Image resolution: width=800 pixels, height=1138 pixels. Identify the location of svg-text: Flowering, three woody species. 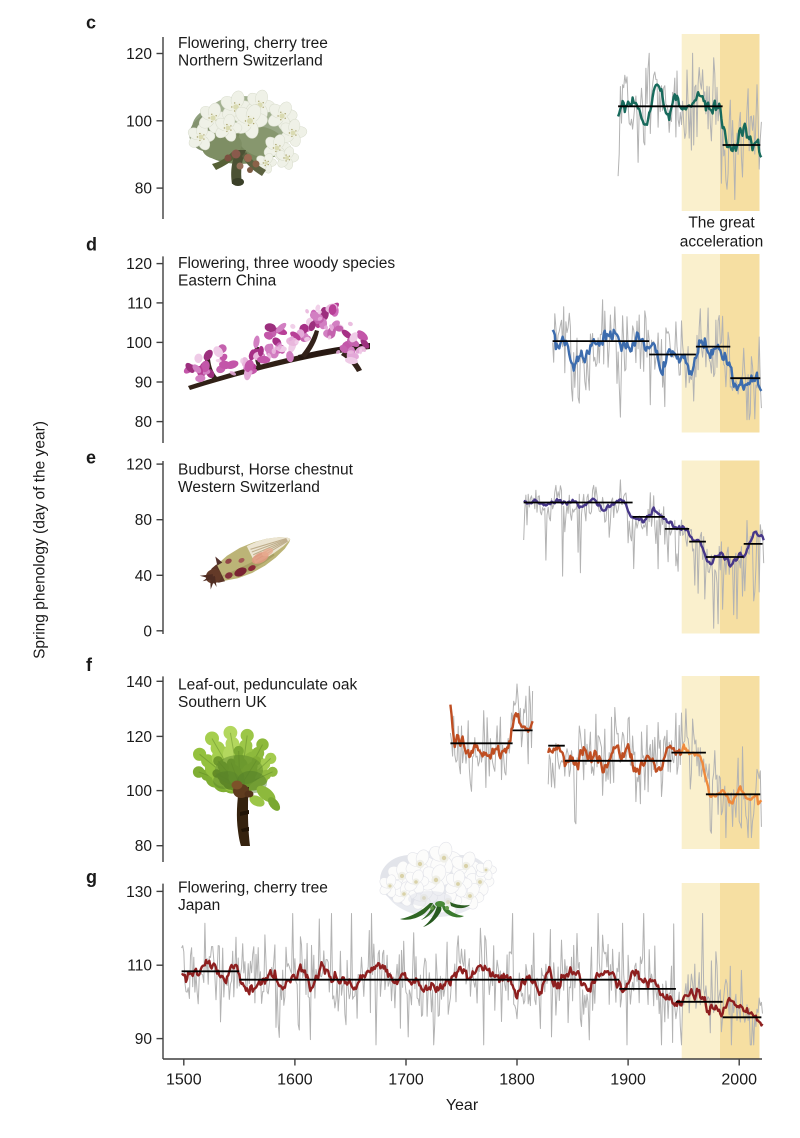
(286, 263).